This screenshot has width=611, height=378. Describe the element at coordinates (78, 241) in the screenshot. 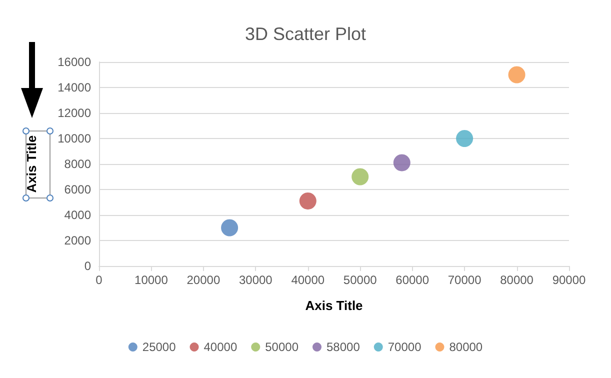

I see `y-tick-label: 2000` at that location.